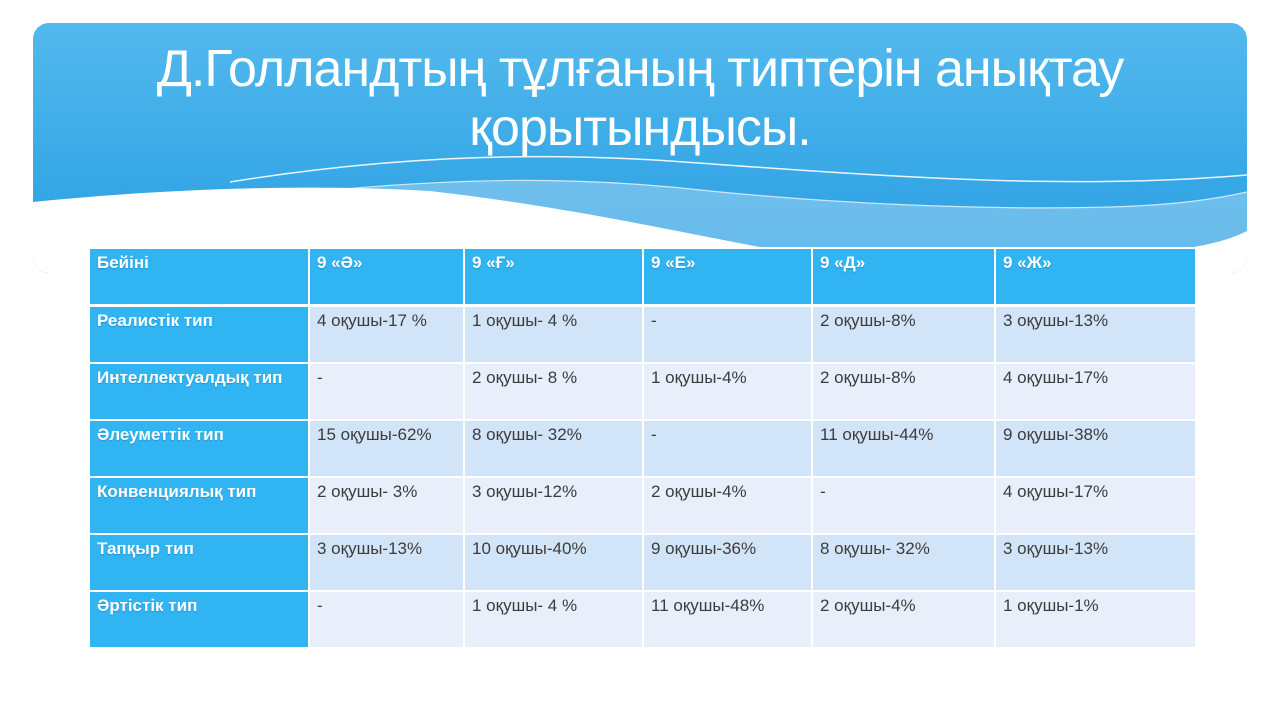  What do you see at coordinates (386, 277) in the screenshot?
I see `column-header-class-a: 9 «Ә»` at bounding box center [386, 277].